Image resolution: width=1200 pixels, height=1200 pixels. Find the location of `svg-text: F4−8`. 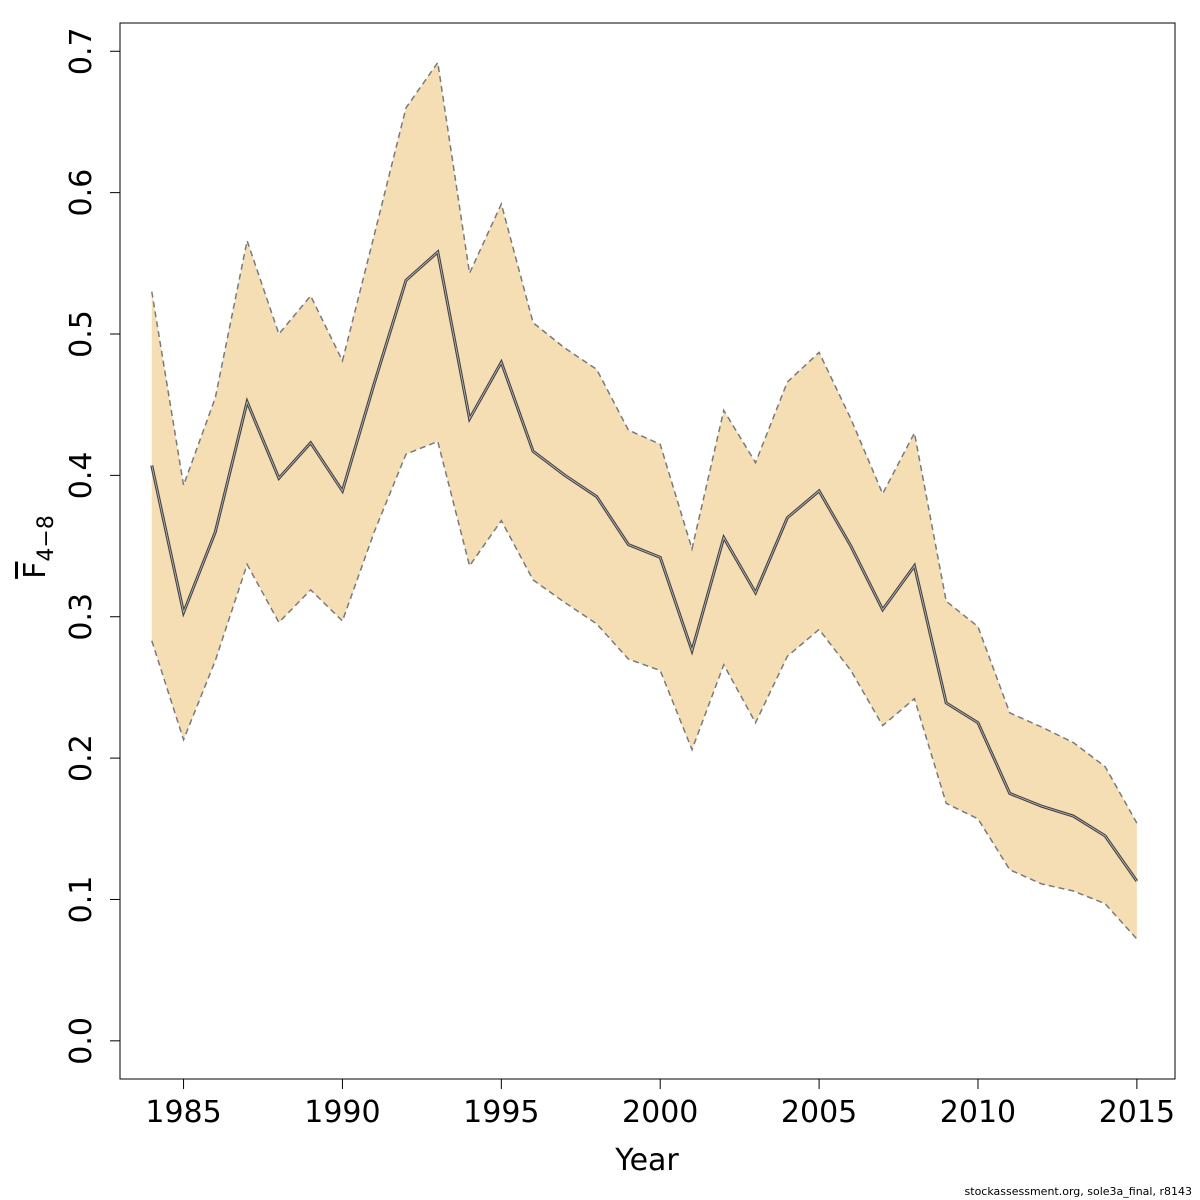

svg-text: F4−8 is located at coordinates (38, 547).